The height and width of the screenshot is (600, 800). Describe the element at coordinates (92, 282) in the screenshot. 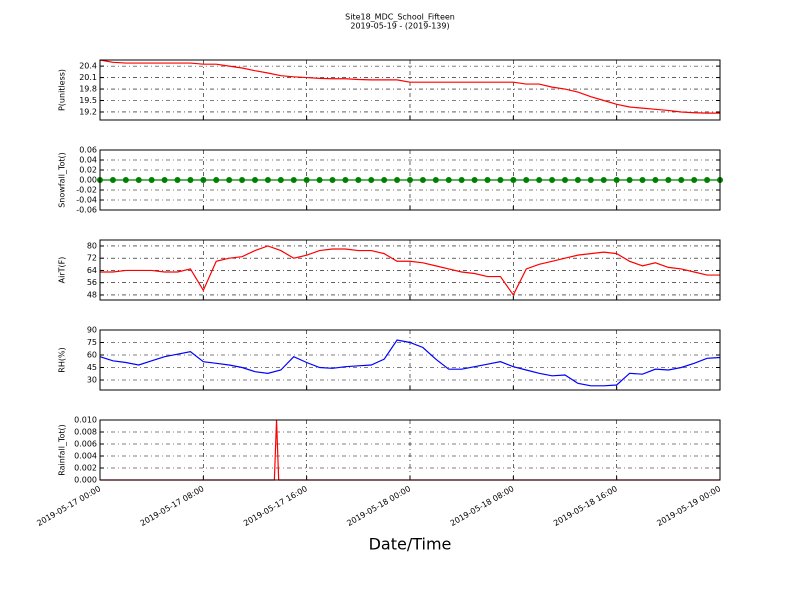

I see `y-tick-label: 56` at that location.